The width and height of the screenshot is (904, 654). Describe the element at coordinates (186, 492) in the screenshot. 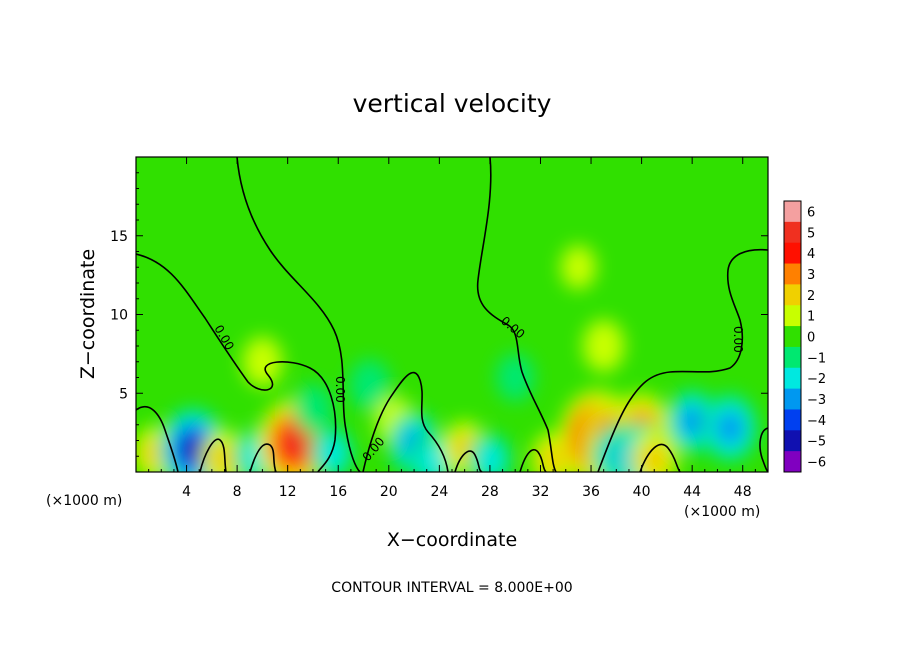

I see `x-tick-label-4: 4` at that location.